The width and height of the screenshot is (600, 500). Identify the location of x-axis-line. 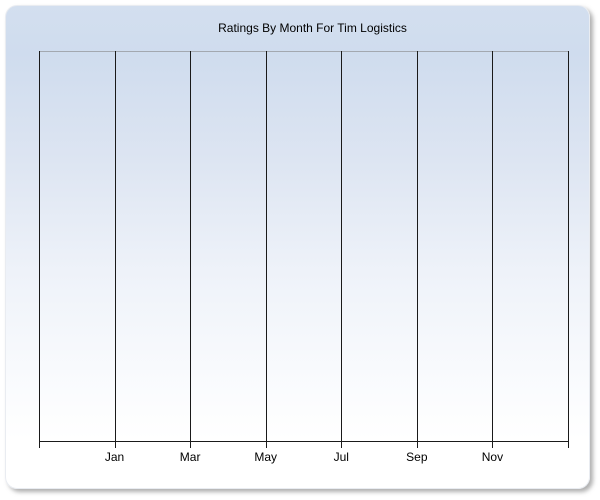
(304, 441).